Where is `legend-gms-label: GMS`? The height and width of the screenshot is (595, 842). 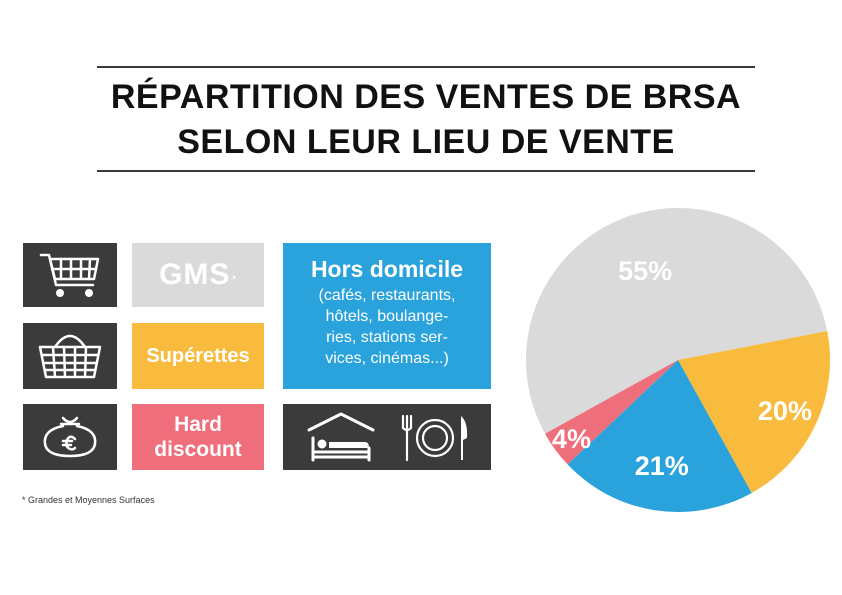
legend-gms-label: GMS is located at coordinates (195, 274).